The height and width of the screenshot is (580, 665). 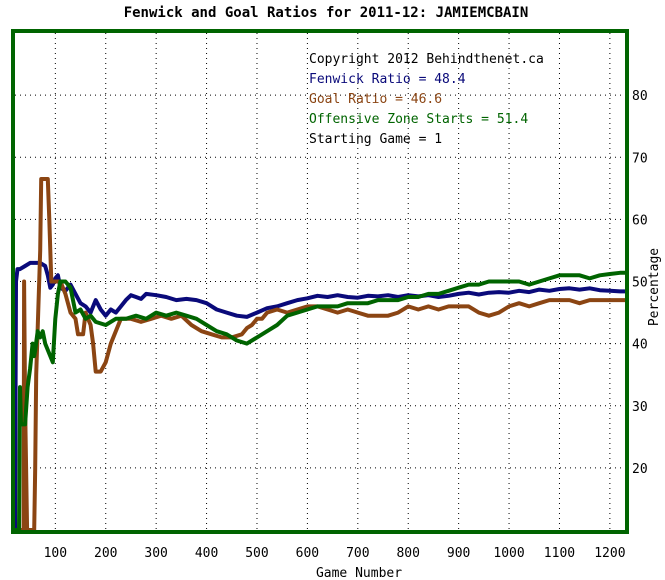 What do you see at coordinates (426, 59) in the screenshot?
I see `copyright-annotation: Copyright 2012 Behindthenet.ca` at bounding box center [426, 59].